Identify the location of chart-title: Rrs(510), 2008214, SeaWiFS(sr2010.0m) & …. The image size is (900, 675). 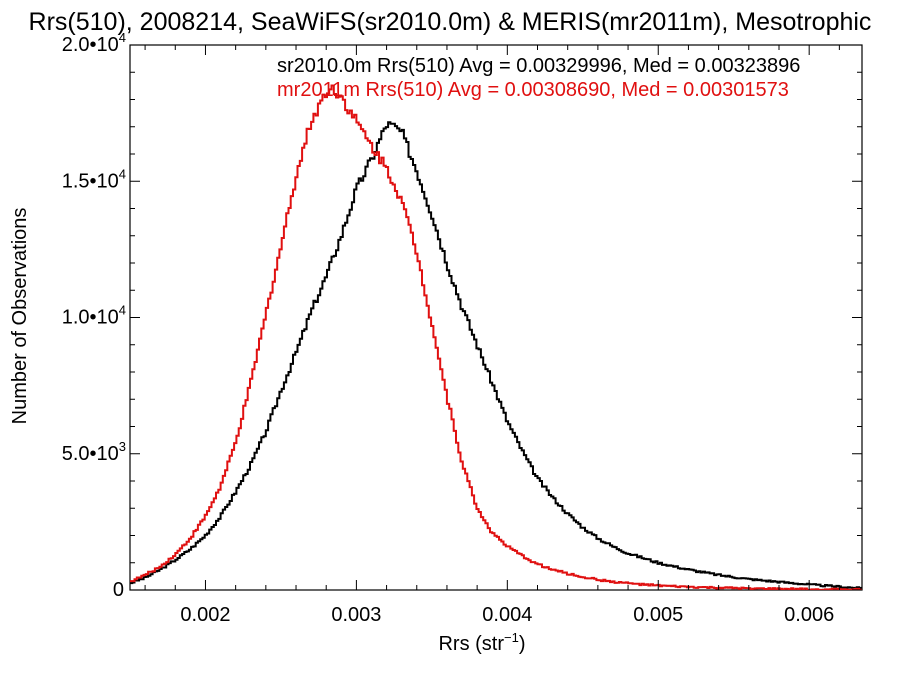
(450, 22).